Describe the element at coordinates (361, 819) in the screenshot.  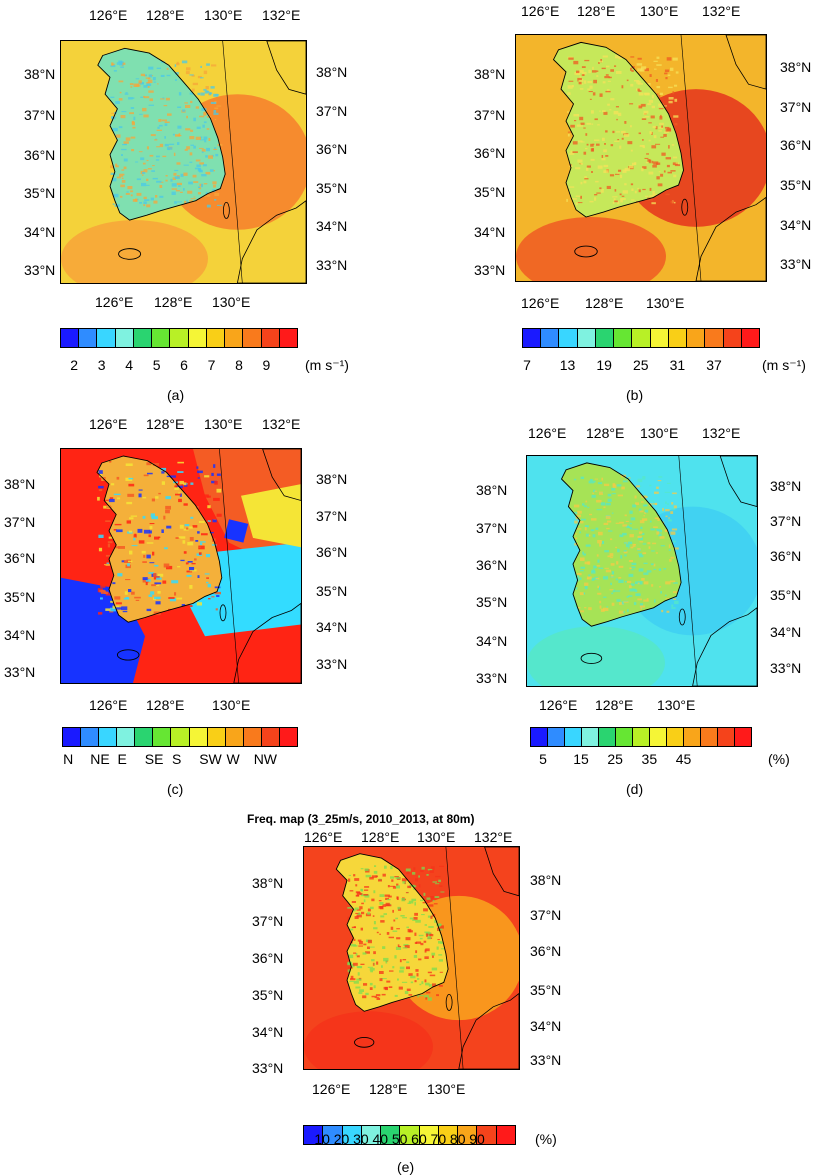
I see `panel-title: Freq. map (3_25m/s, 2010_2013, at 80m)` at that location.